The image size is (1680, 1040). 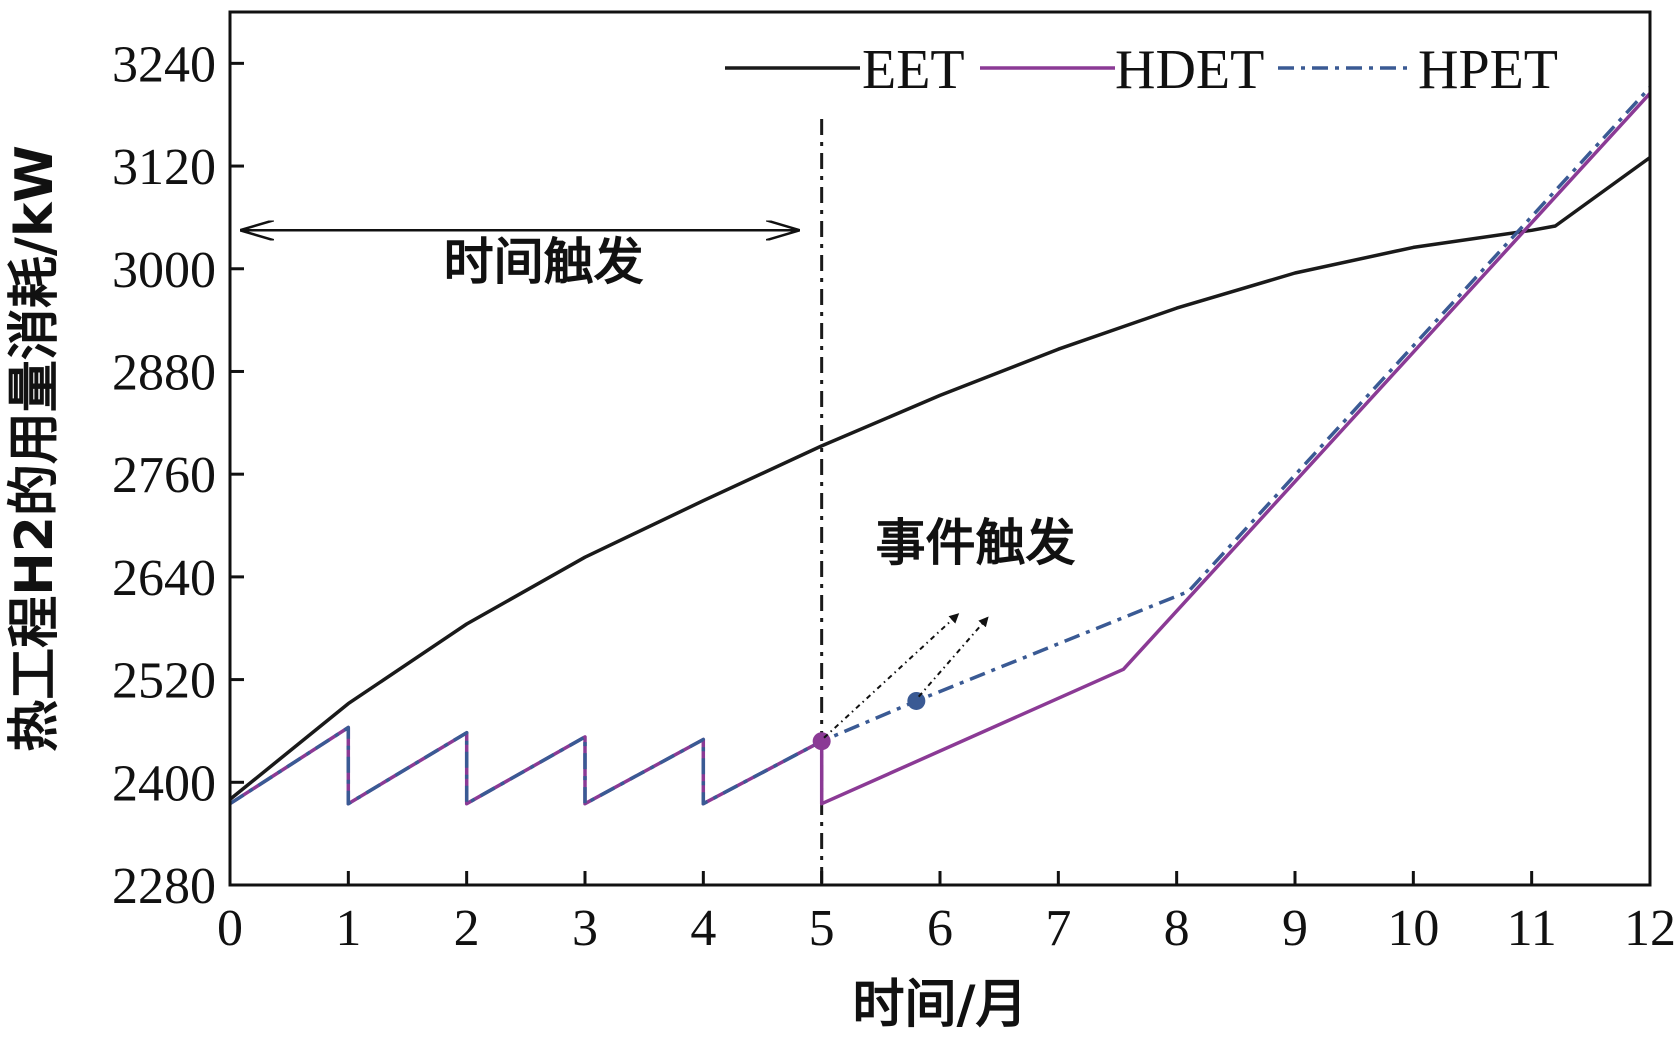 I want to click on x-tick-label: 9, so click(x=1295, y=928).